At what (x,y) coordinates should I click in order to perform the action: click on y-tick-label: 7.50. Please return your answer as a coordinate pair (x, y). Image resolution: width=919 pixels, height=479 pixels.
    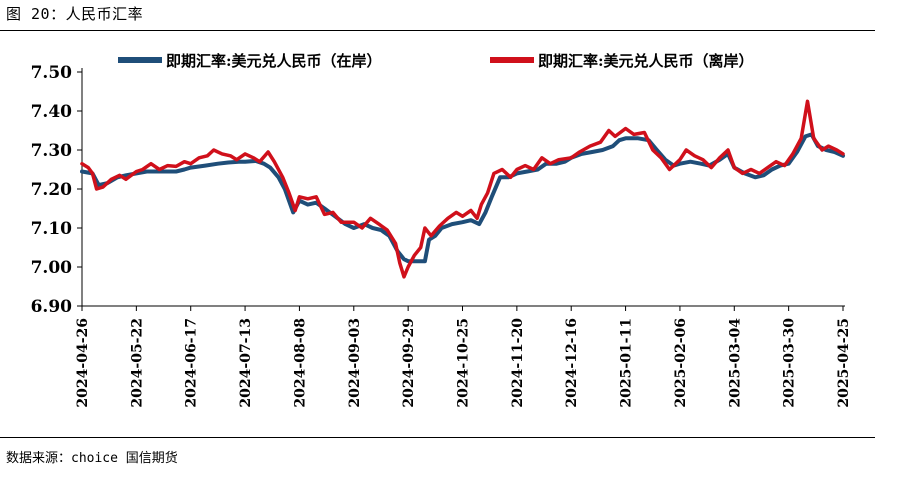
    Looking at the image, I should click on (52, 73).